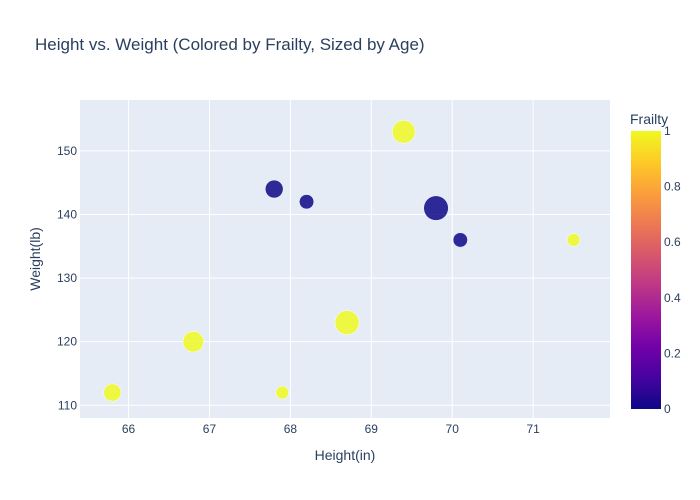 The height and width of the screenshot is (500, 700). What do you see at coordinates (345, 455) in the screenshot?
I see `x-axis-label: Height(in)` at bounding box center [345, 455].